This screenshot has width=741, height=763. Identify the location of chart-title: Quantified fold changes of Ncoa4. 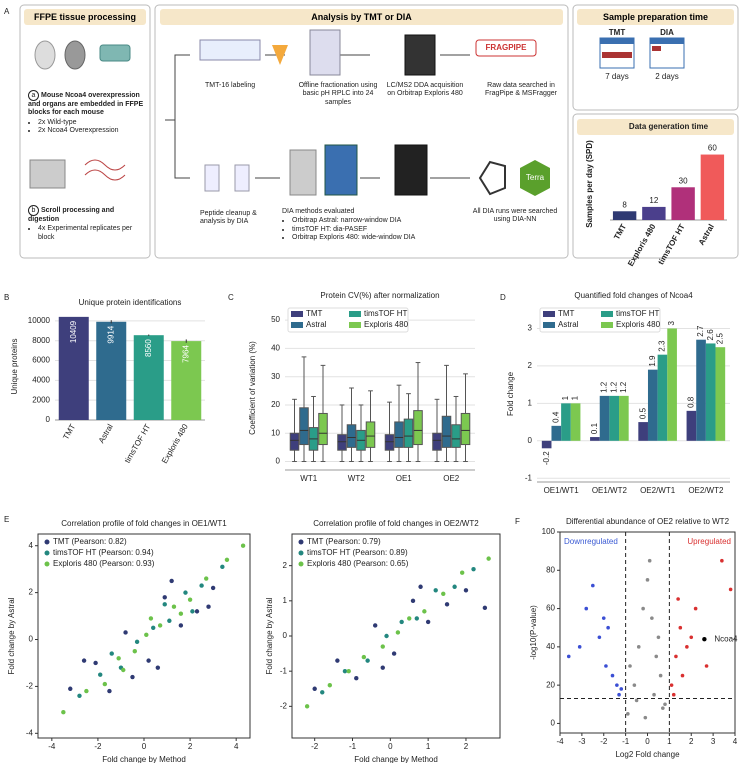
(633, 295).